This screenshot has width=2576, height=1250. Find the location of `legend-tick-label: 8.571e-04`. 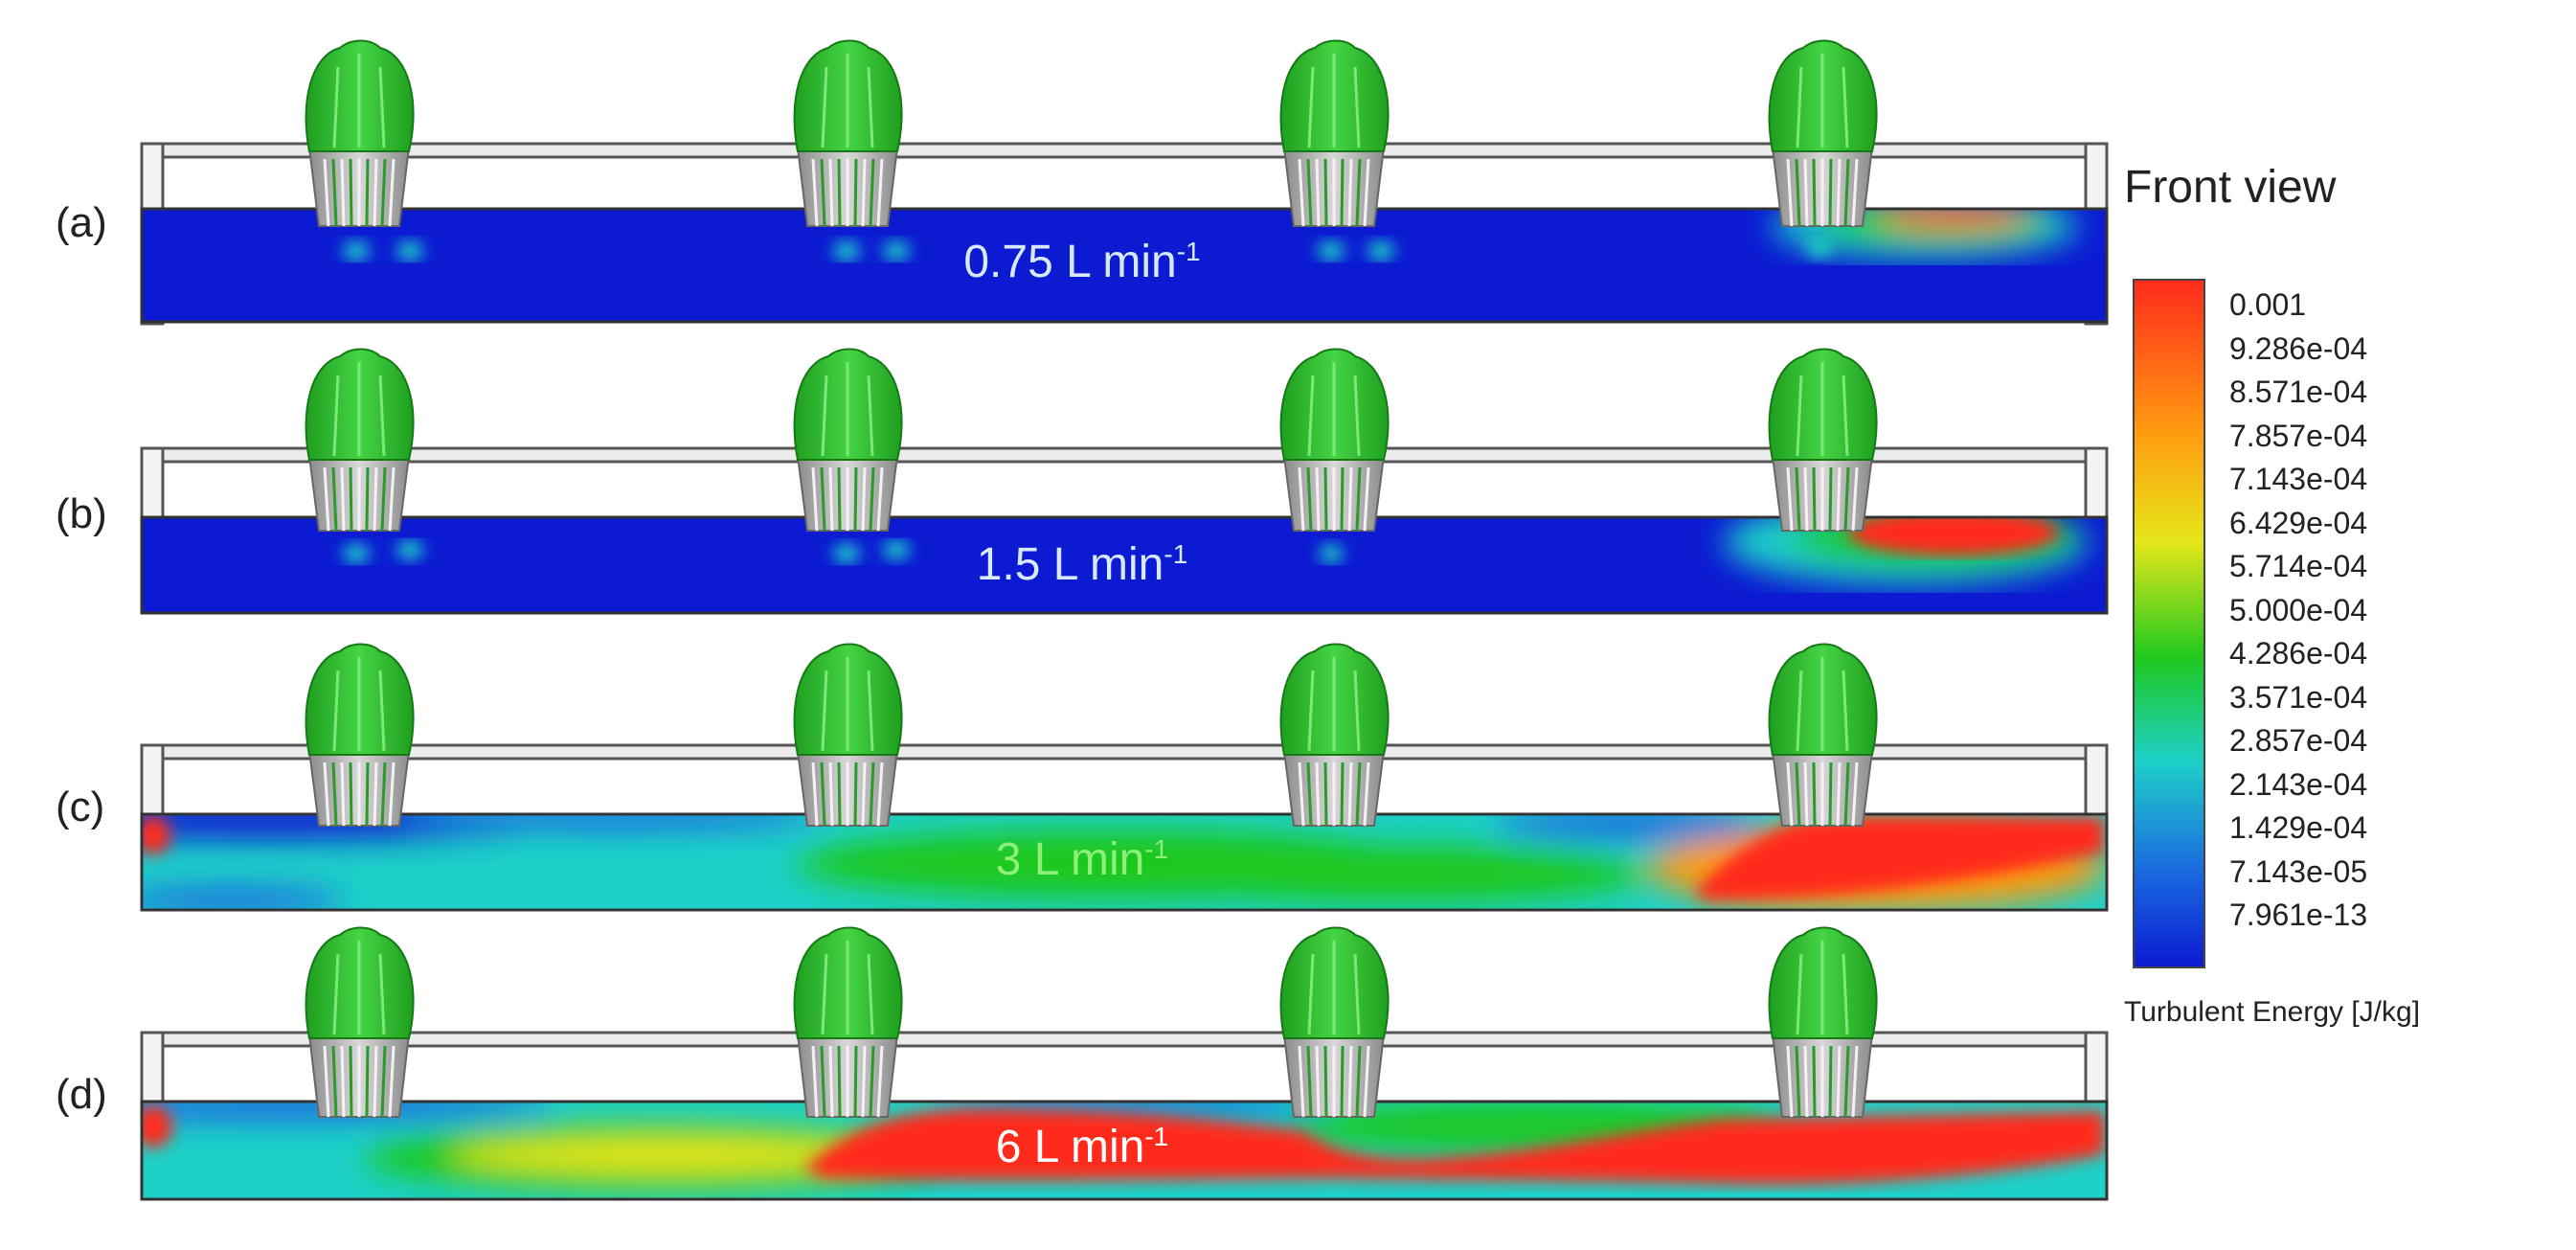

legend-tick-label: 8.571e-04 is located at coordinates (2298, 392).